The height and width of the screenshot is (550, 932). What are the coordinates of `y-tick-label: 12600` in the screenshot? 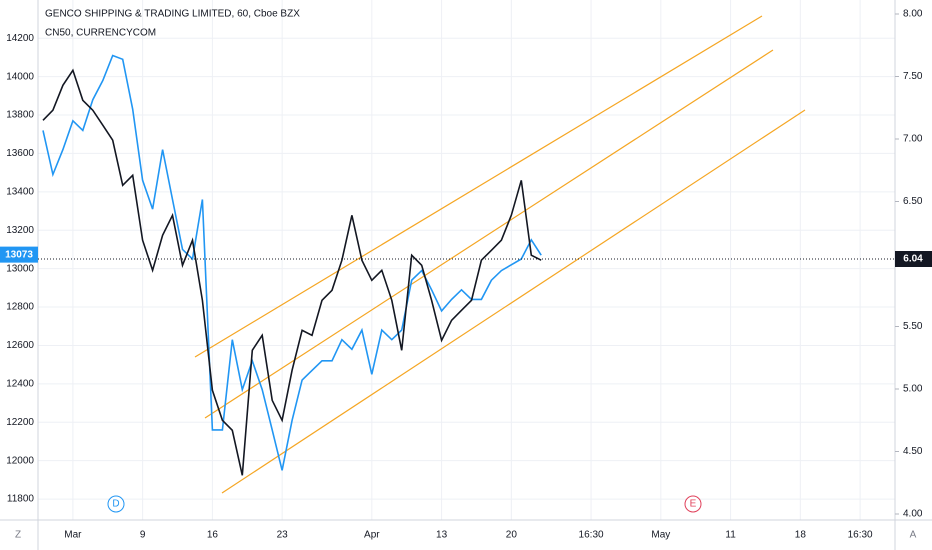 It's located at (20, 345).